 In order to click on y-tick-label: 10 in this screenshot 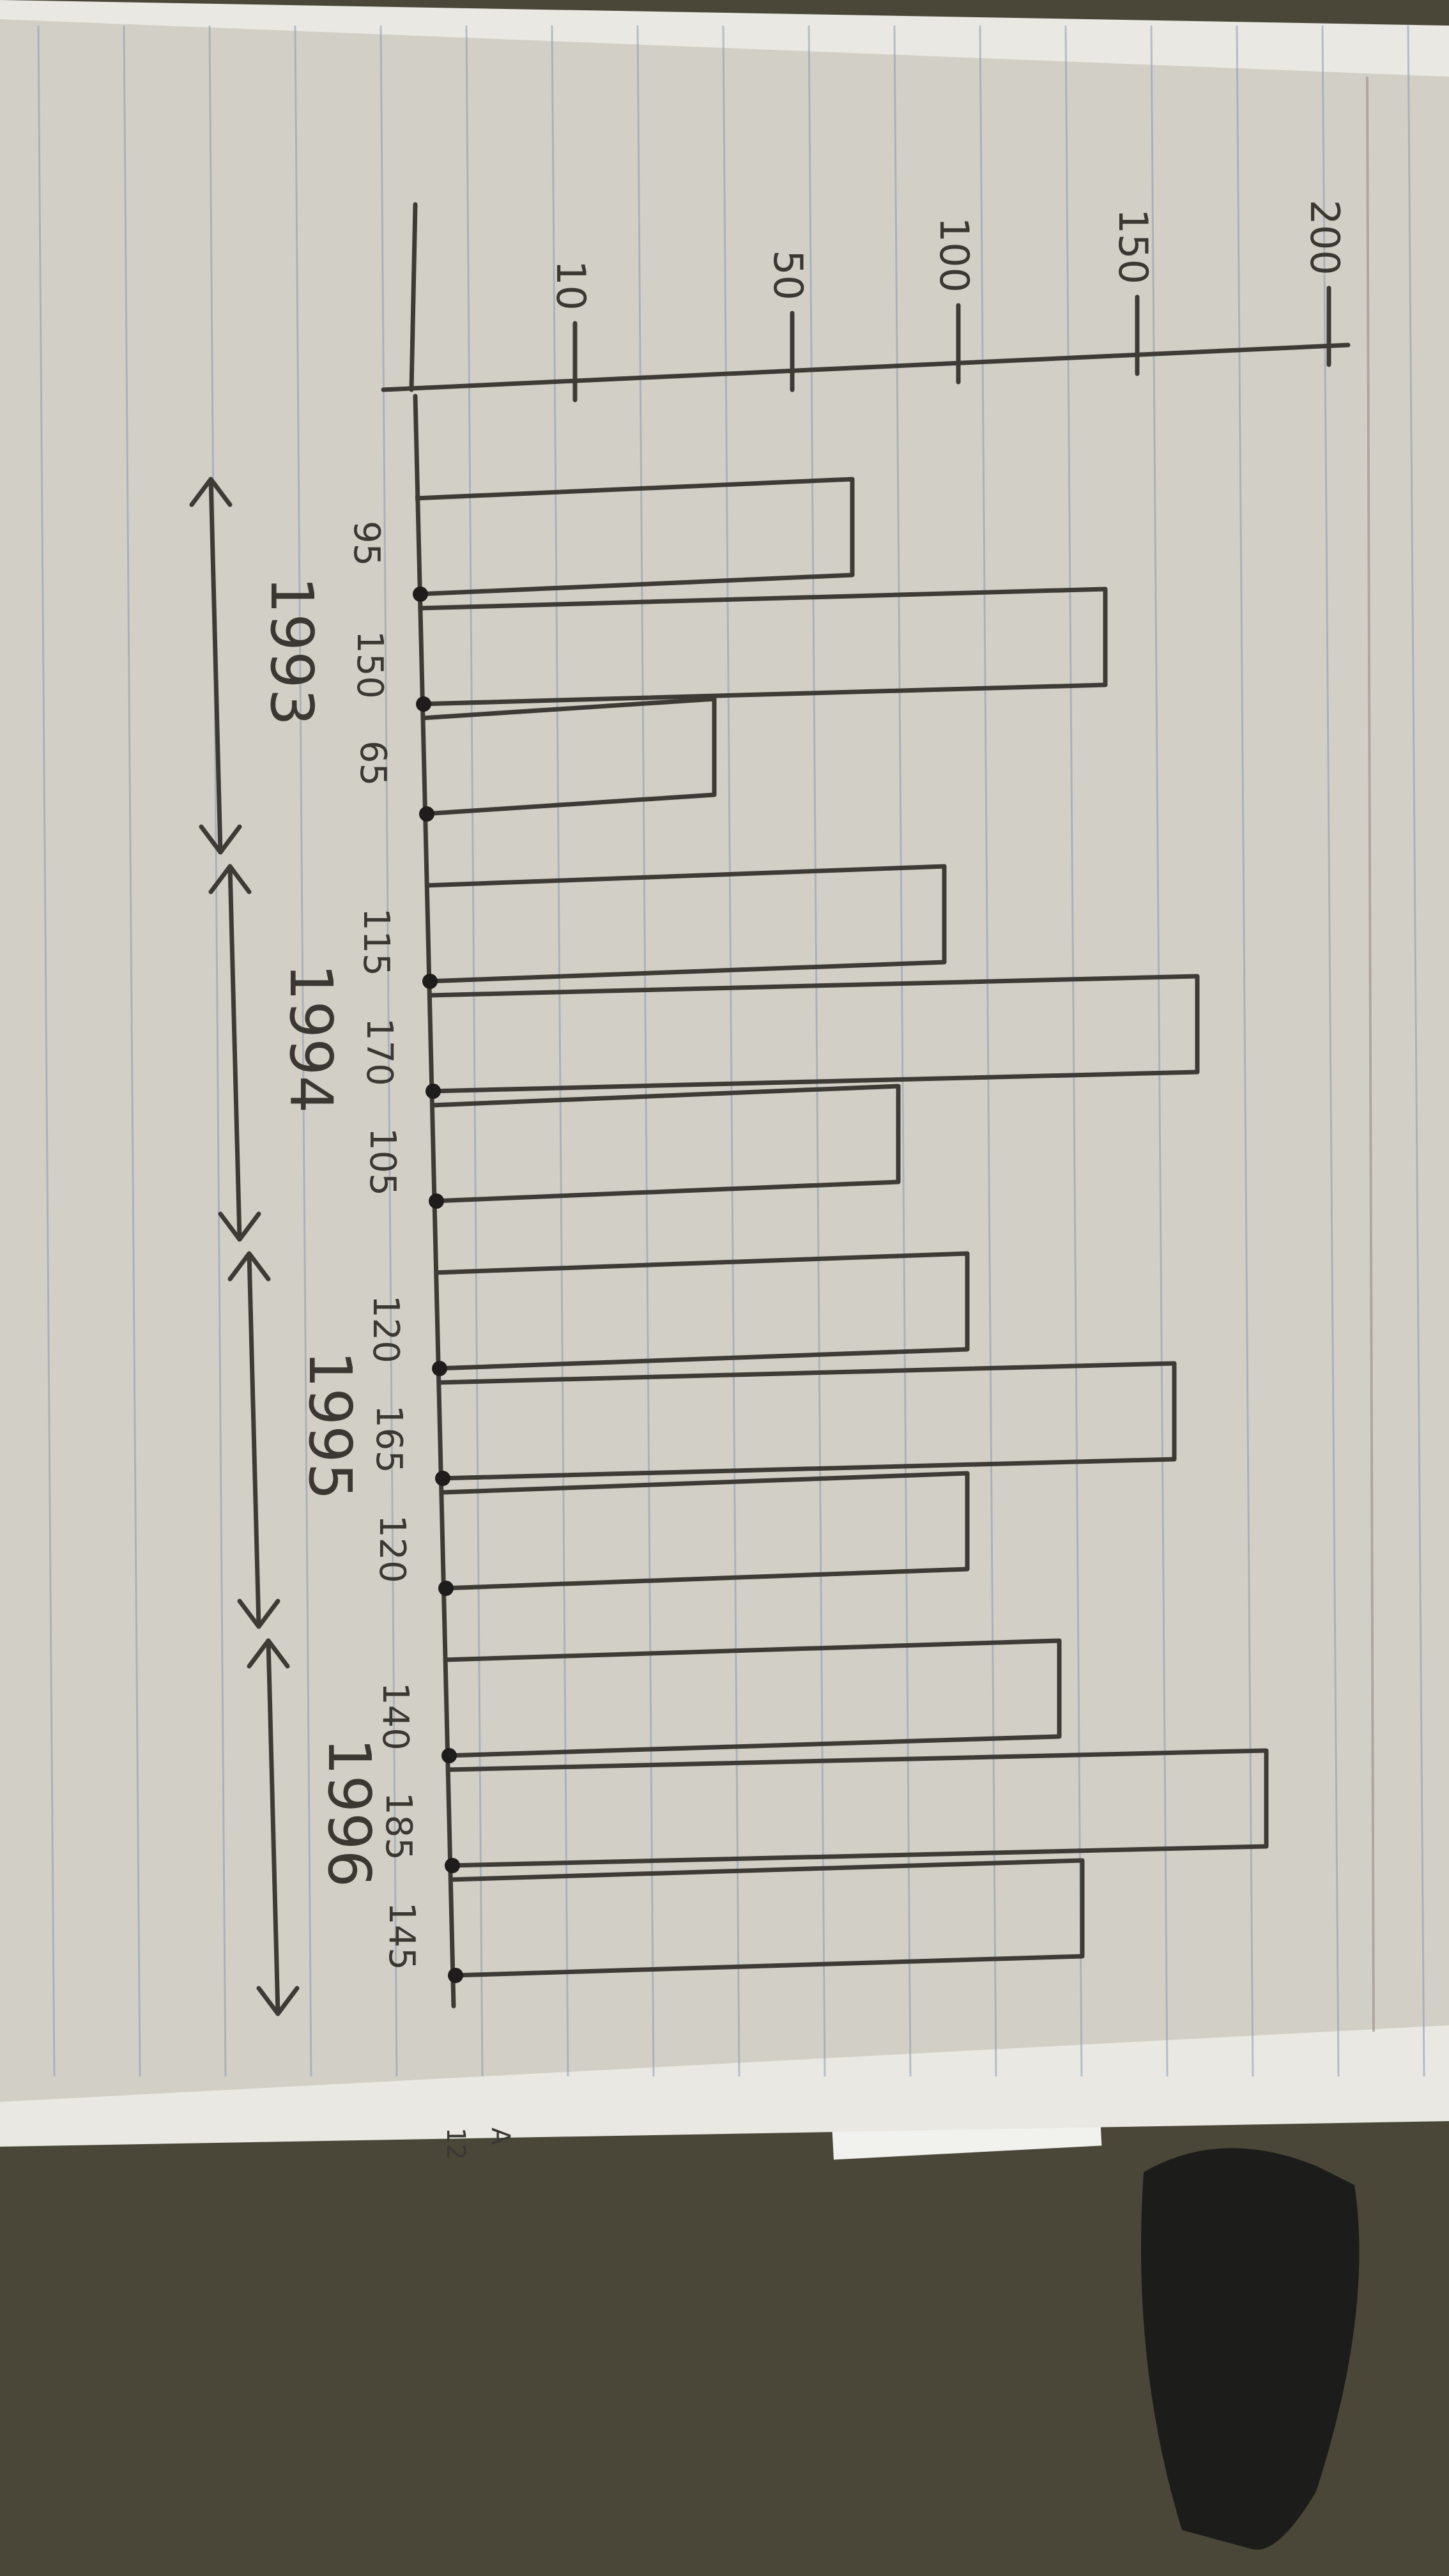, I will do `click(571, 285)`.